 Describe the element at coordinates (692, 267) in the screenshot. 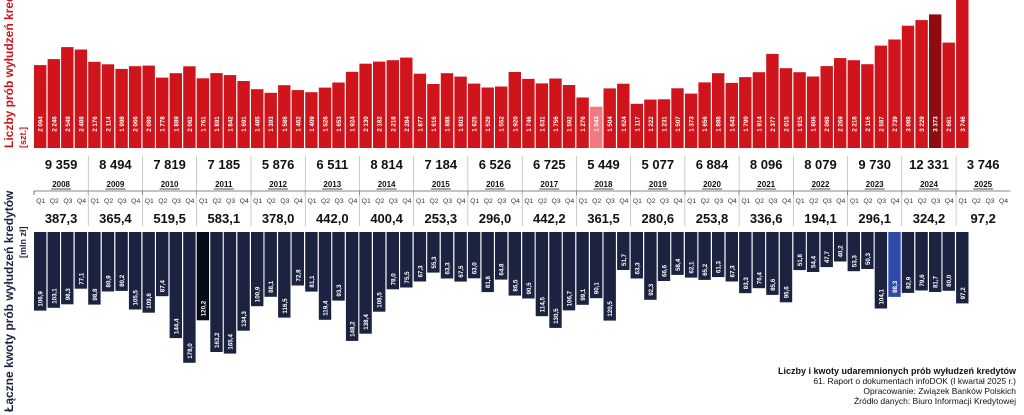

I see `amount-bar-label: 62,1` at that location.